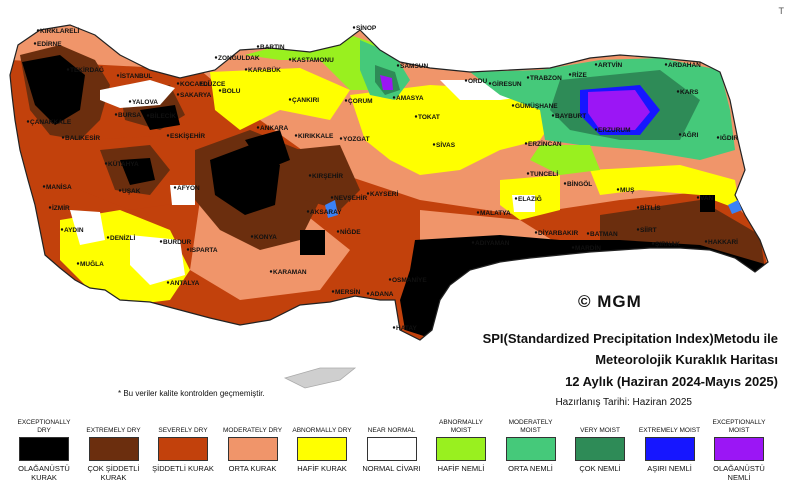 Image resolution: width=790 pixels, height=491 pixels. I want to click on legend-label-tr: ORTA NEMLİ, so click(530, 468).